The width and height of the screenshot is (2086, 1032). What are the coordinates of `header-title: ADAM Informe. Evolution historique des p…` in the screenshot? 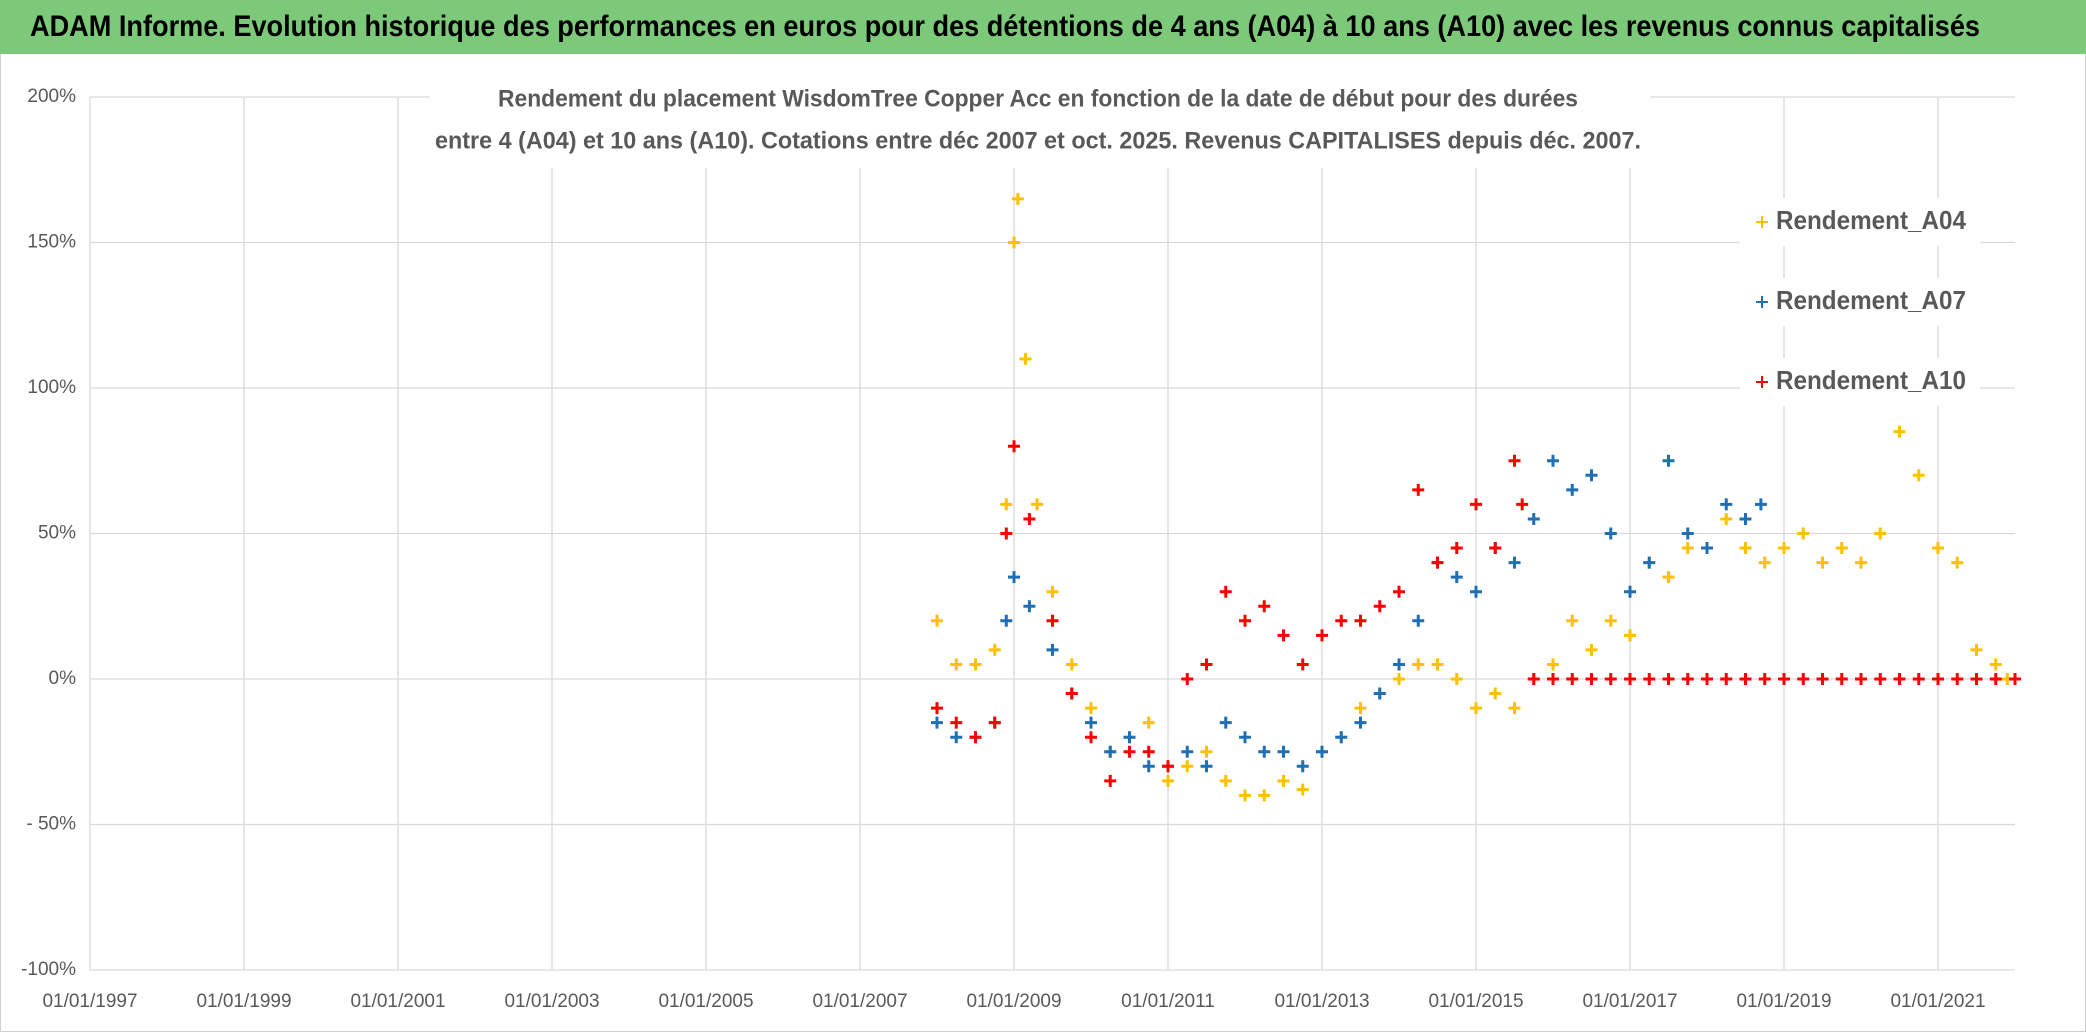 It's located at (1005, 26).